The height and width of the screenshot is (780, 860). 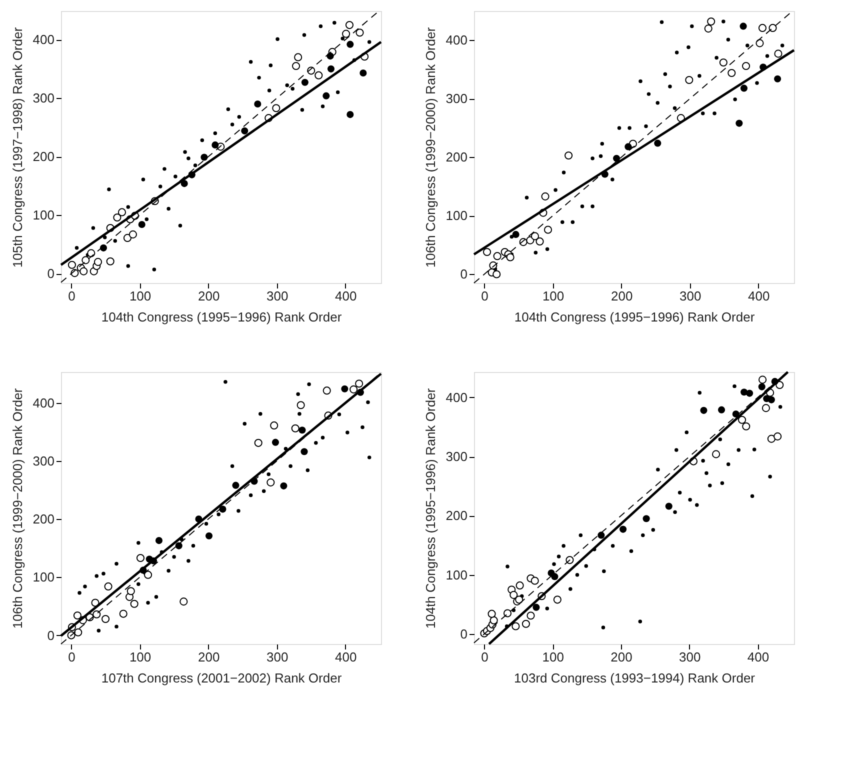 I want to click on x-tick-label: 0, so click(x=72, y=296).